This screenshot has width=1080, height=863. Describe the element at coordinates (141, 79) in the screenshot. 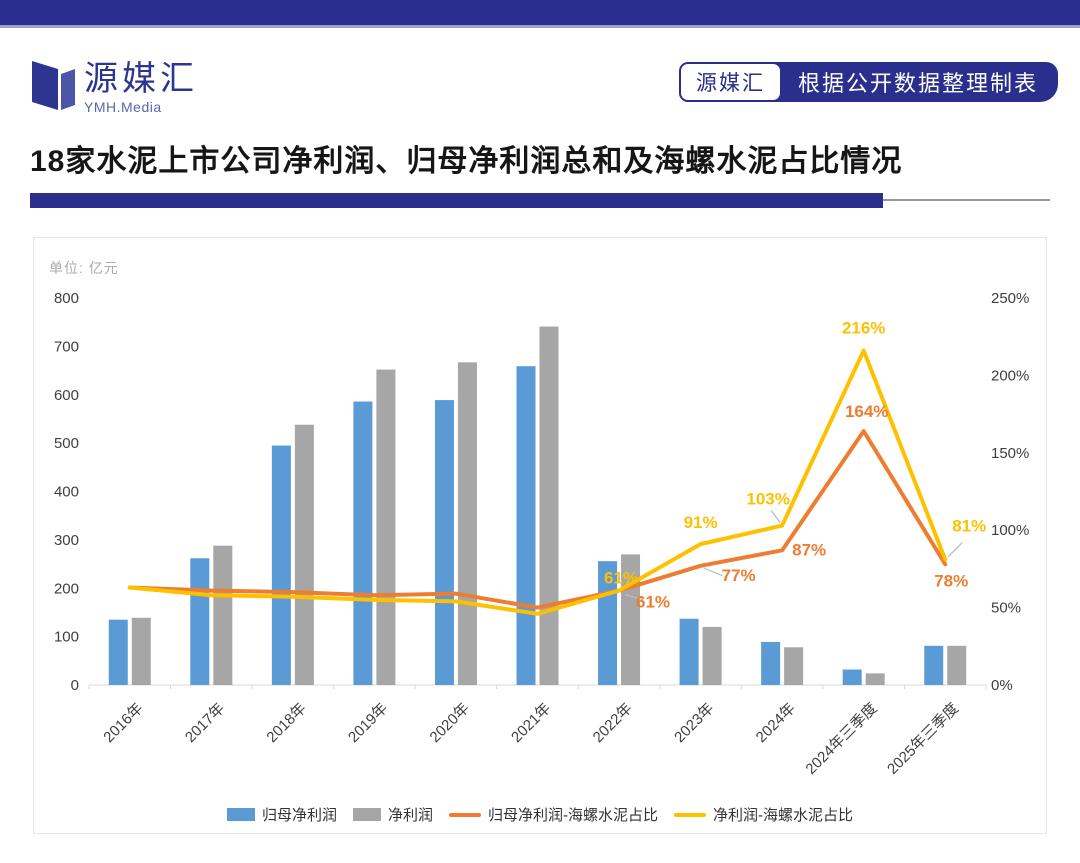

I see `brand-name: 源媒汇` at that location.